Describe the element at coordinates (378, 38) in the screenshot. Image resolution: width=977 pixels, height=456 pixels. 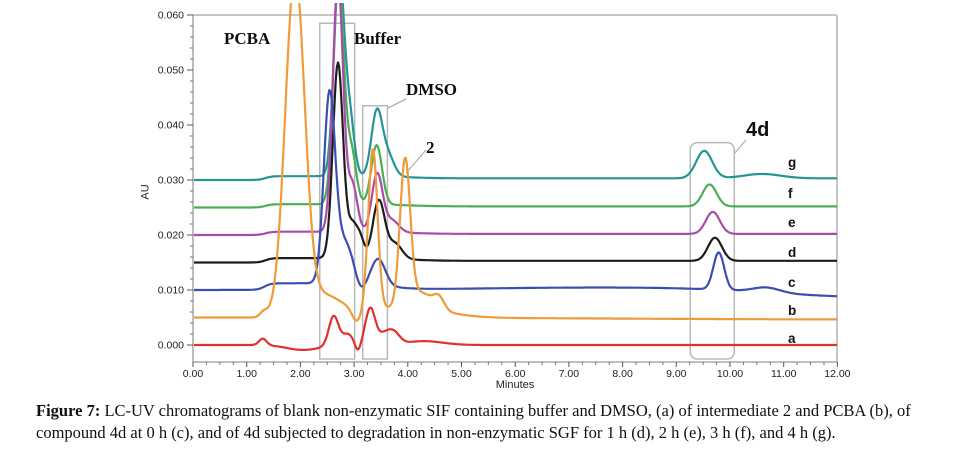
I see `annotation-buffer: Buffer` at that location.